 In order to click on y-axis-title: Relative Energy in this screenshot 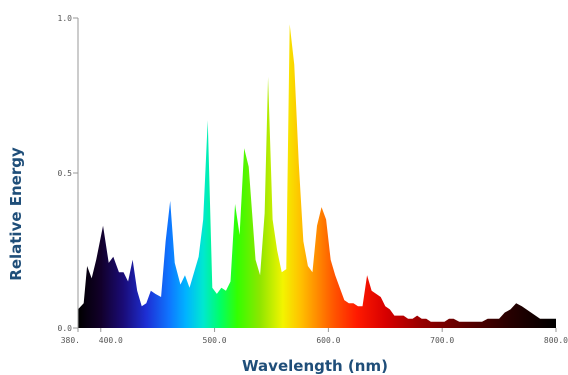, I will do `click(16, 214)`.